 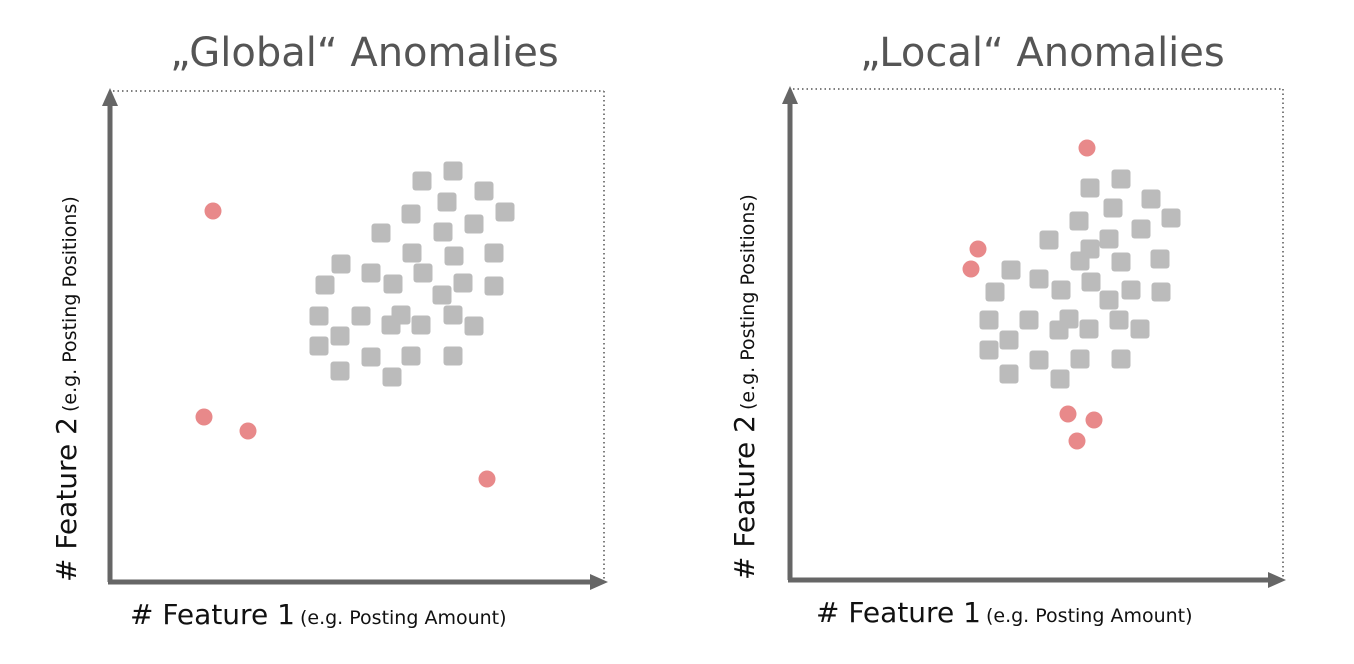 What do you see at coordinates (748, 302) in the screenshot?
I see `y-axis-label-sub: (e.g. Posting Positions)` at bounding box center [748, 302].